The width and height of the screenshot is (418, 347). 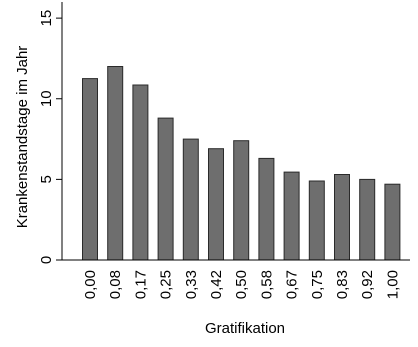 What do you see at coordinates (90, 284) in the screenshot?
I see `x-tick-label: 0,00` at bounding box center [90, 284].